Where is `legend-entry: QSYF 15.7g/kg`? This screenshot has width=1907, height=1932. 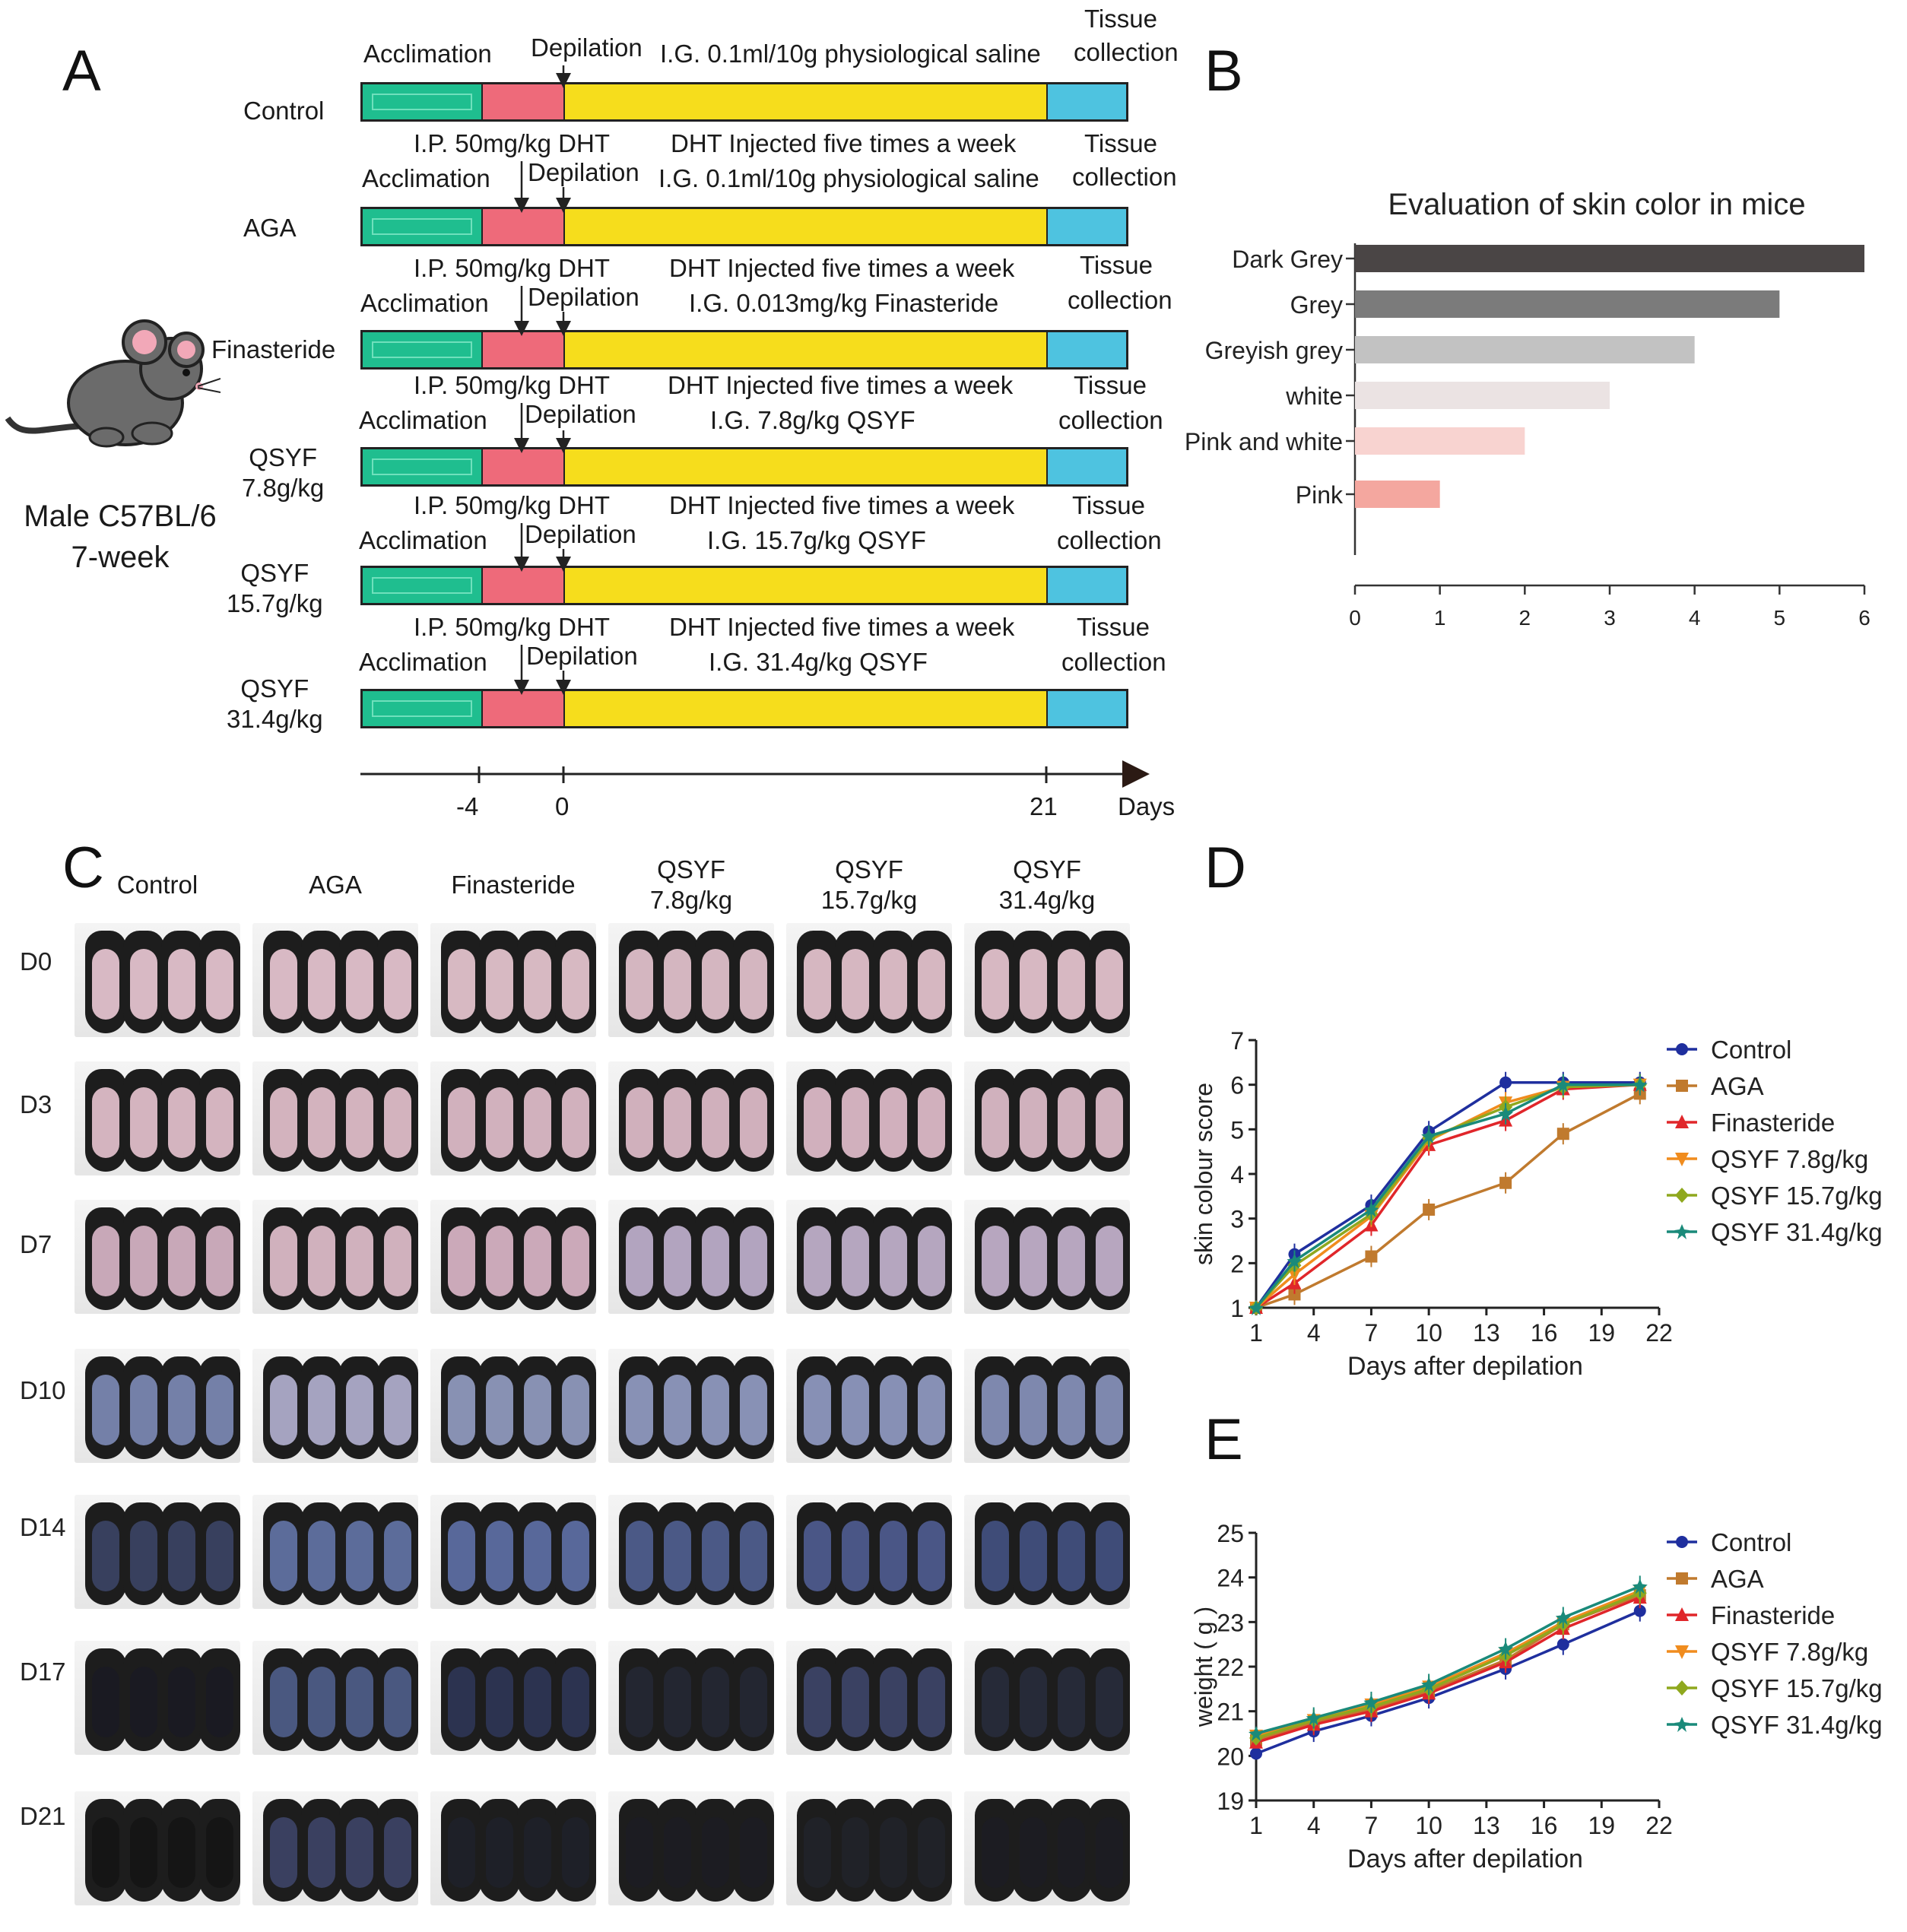
legend-entry: QSYF 15.7g/kg is located at coordinates (1775, 1688).